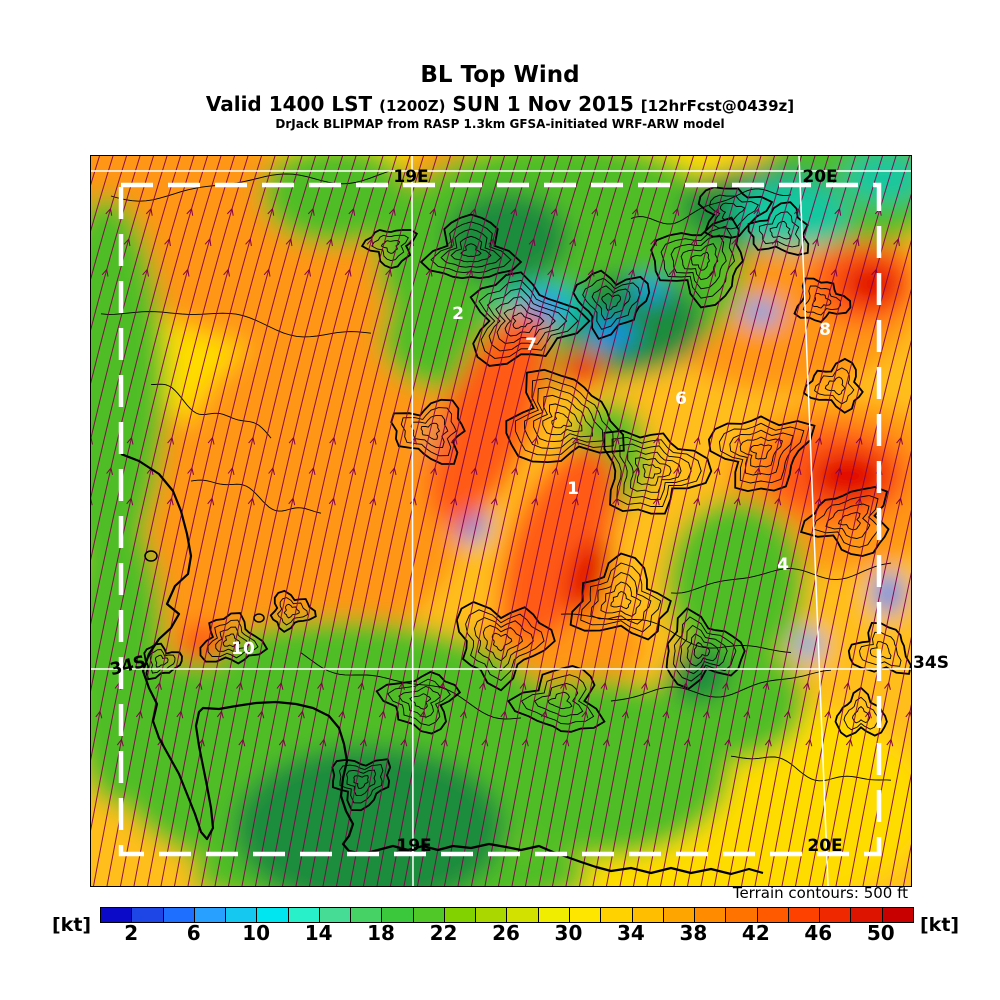  Describe the element at coordinates (381, 933) in the screenshot. I see `colorbar-tick: 18` at that location.